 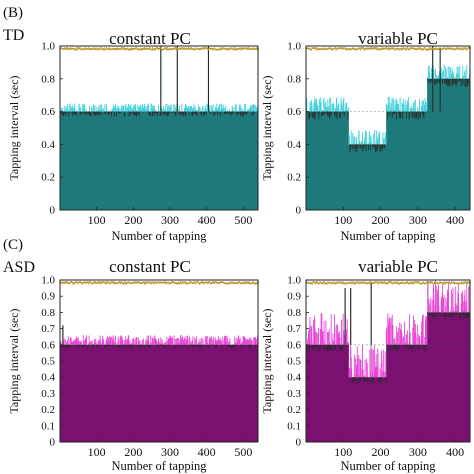 I want to click on overshoot-marks, so click(x=389, y=329).